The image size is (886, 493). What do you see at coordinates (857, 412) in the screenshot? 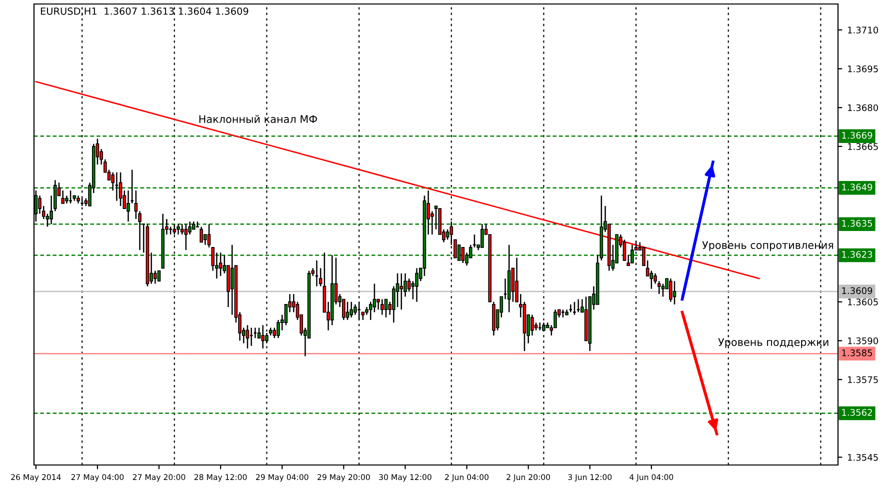
I see `ref-line-label: 1.3562` at bounding box center [857, 412].